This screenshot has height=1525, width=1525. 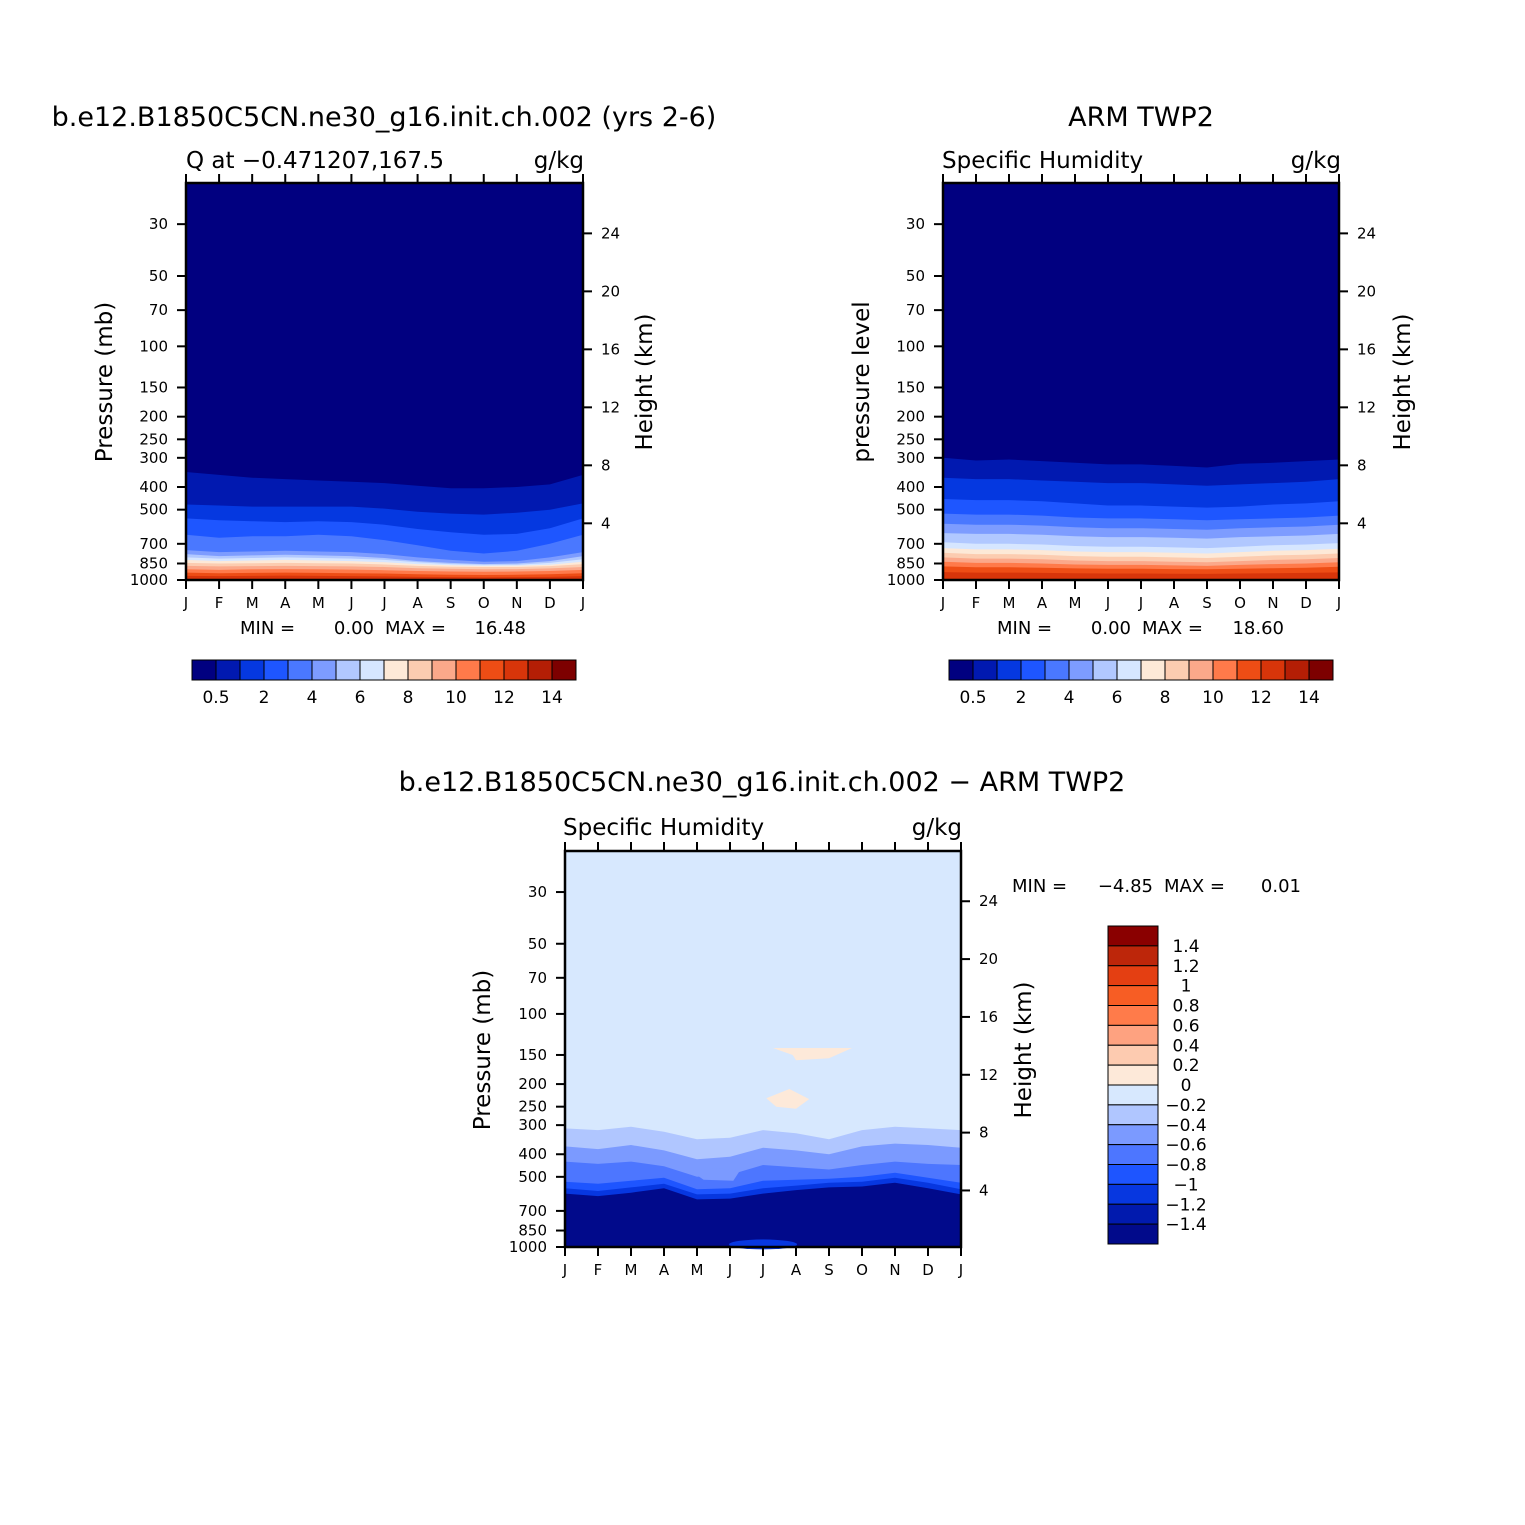 What do you see at coordinates (552, 698) in the screenshot?
I see `model-colorbar-label: 14` at bounding box center [552, 698].